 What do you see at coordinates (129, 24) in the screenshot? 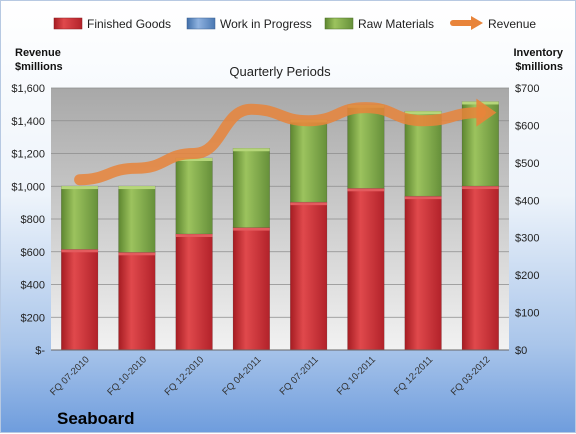
I see `legend-label-finished-goods: Finished Goods` at bounding box center [129, 24].